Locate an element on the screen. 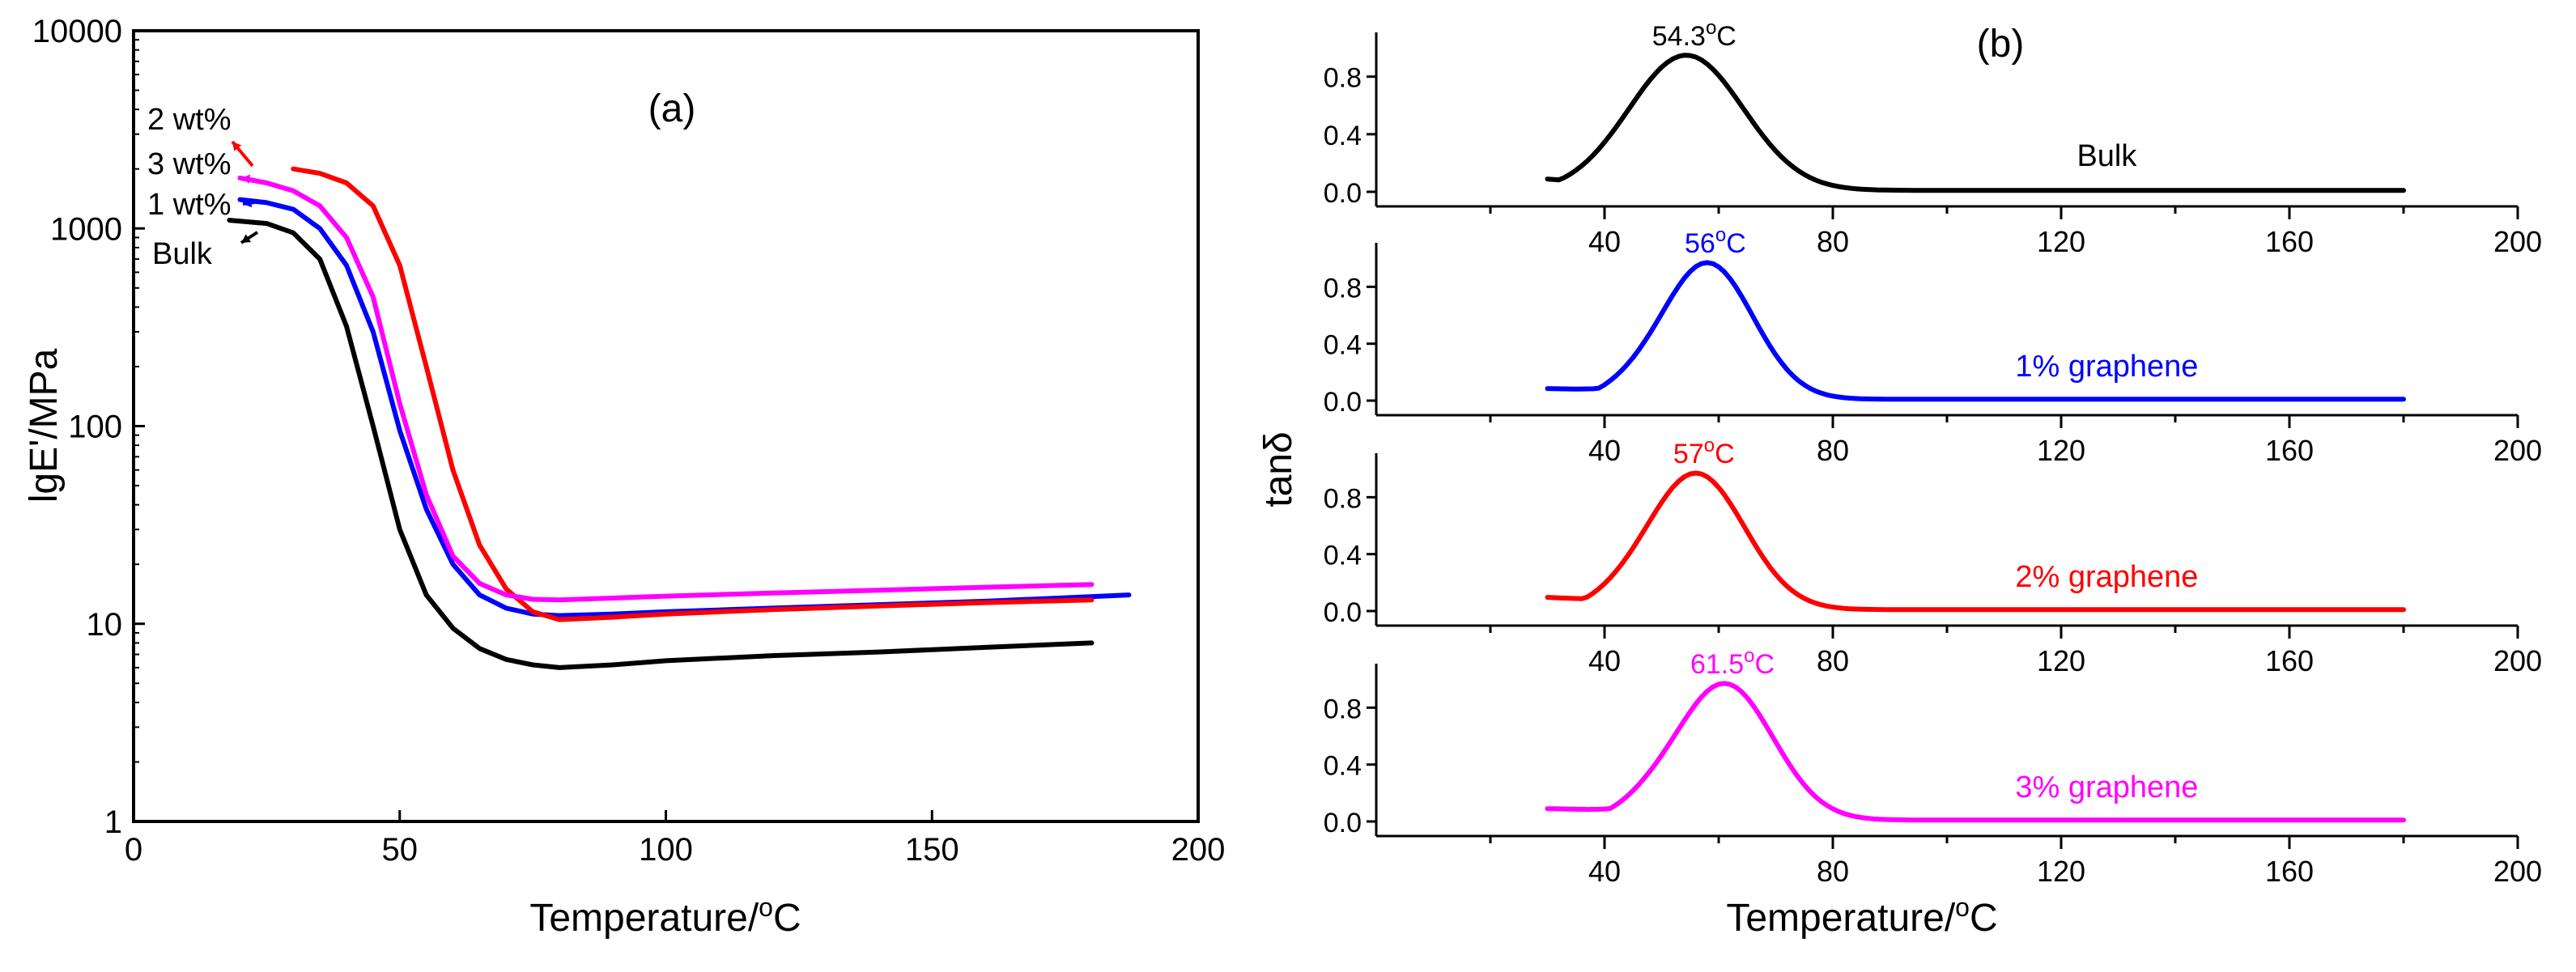 This screenshot has height=972, width=2576. y-tick-label-a: 10 is located at coordinates (105, 625).